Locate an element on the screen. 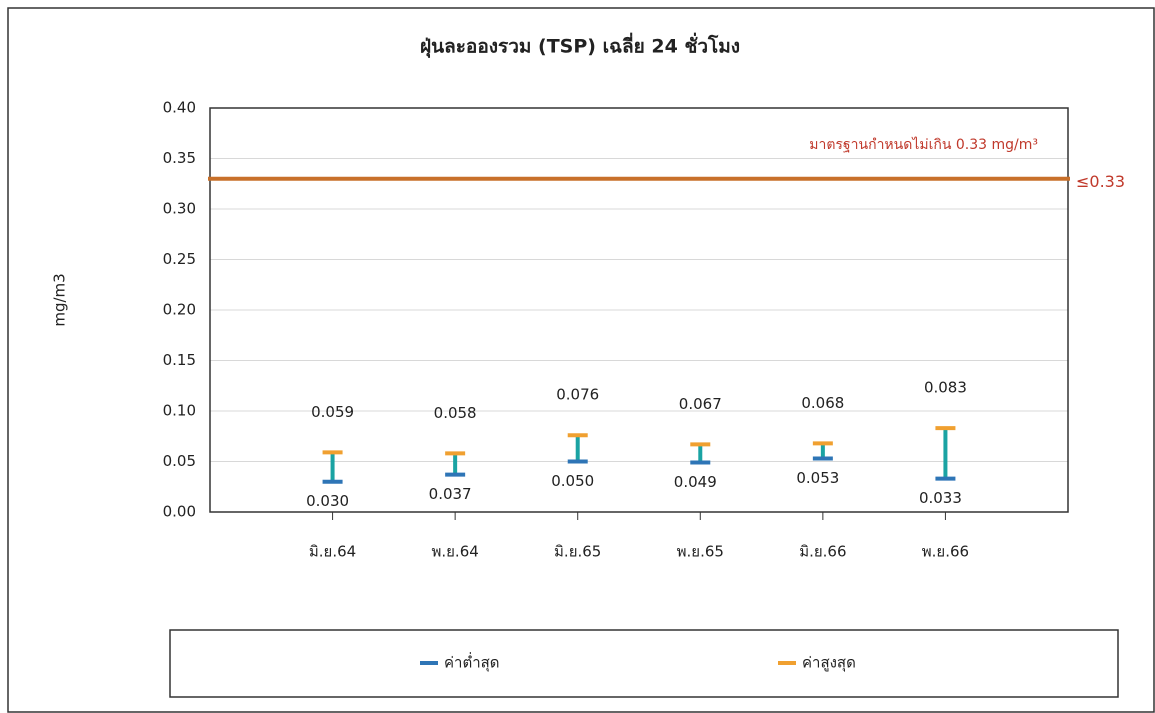  min-label: 0.037 is located at coordinates (450, 494).